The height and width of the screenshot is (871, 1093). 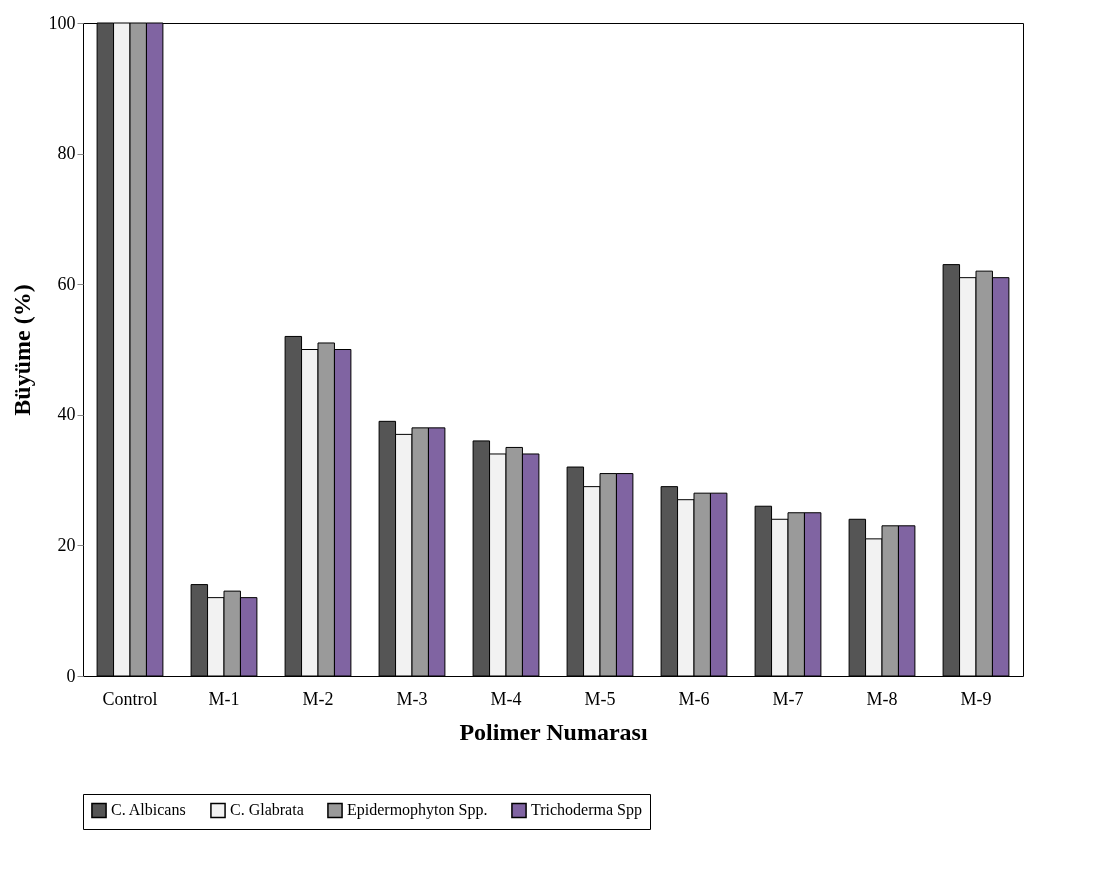 What do you see at coordinates (66, 283) in the screenshot?
I see `y-tick-label: 60` at bounding box center [66, 283].